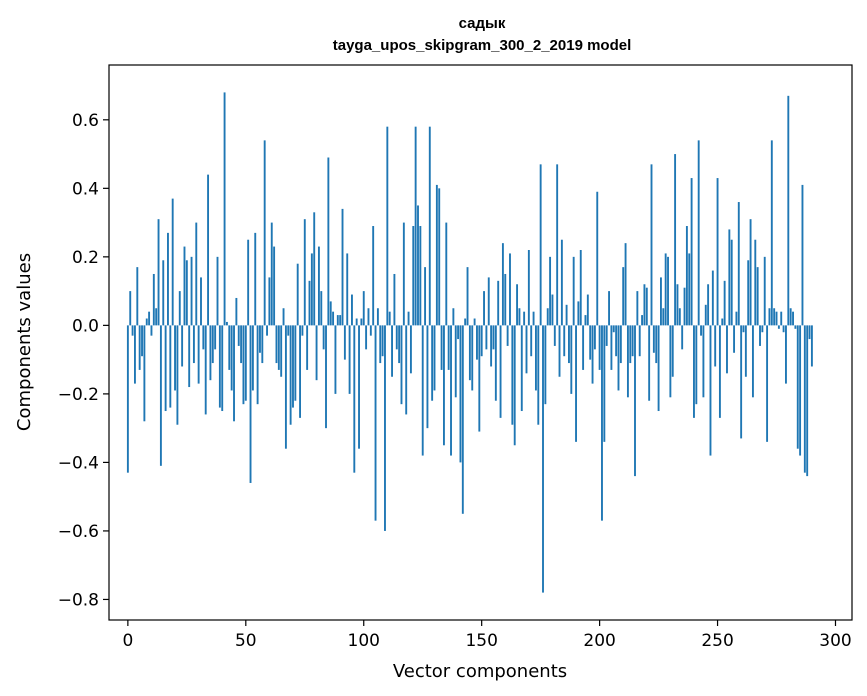 This screenshot has height=696, width=867. I want to click on y-tick-label-5: 0.2, so click(85, 258).